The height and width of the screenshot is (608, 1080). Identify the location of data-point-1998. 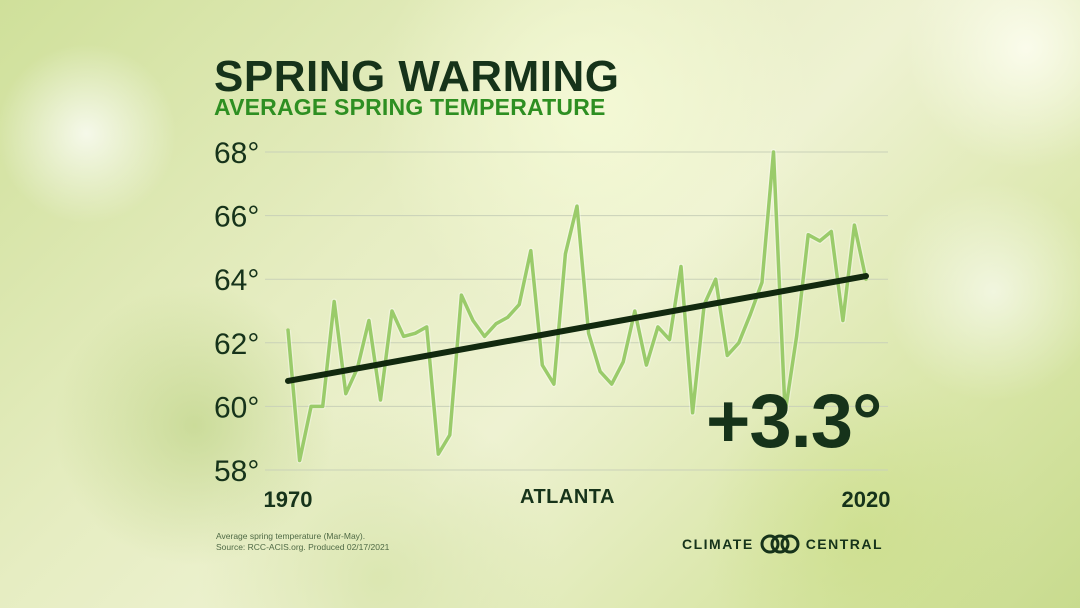
(611, 384).